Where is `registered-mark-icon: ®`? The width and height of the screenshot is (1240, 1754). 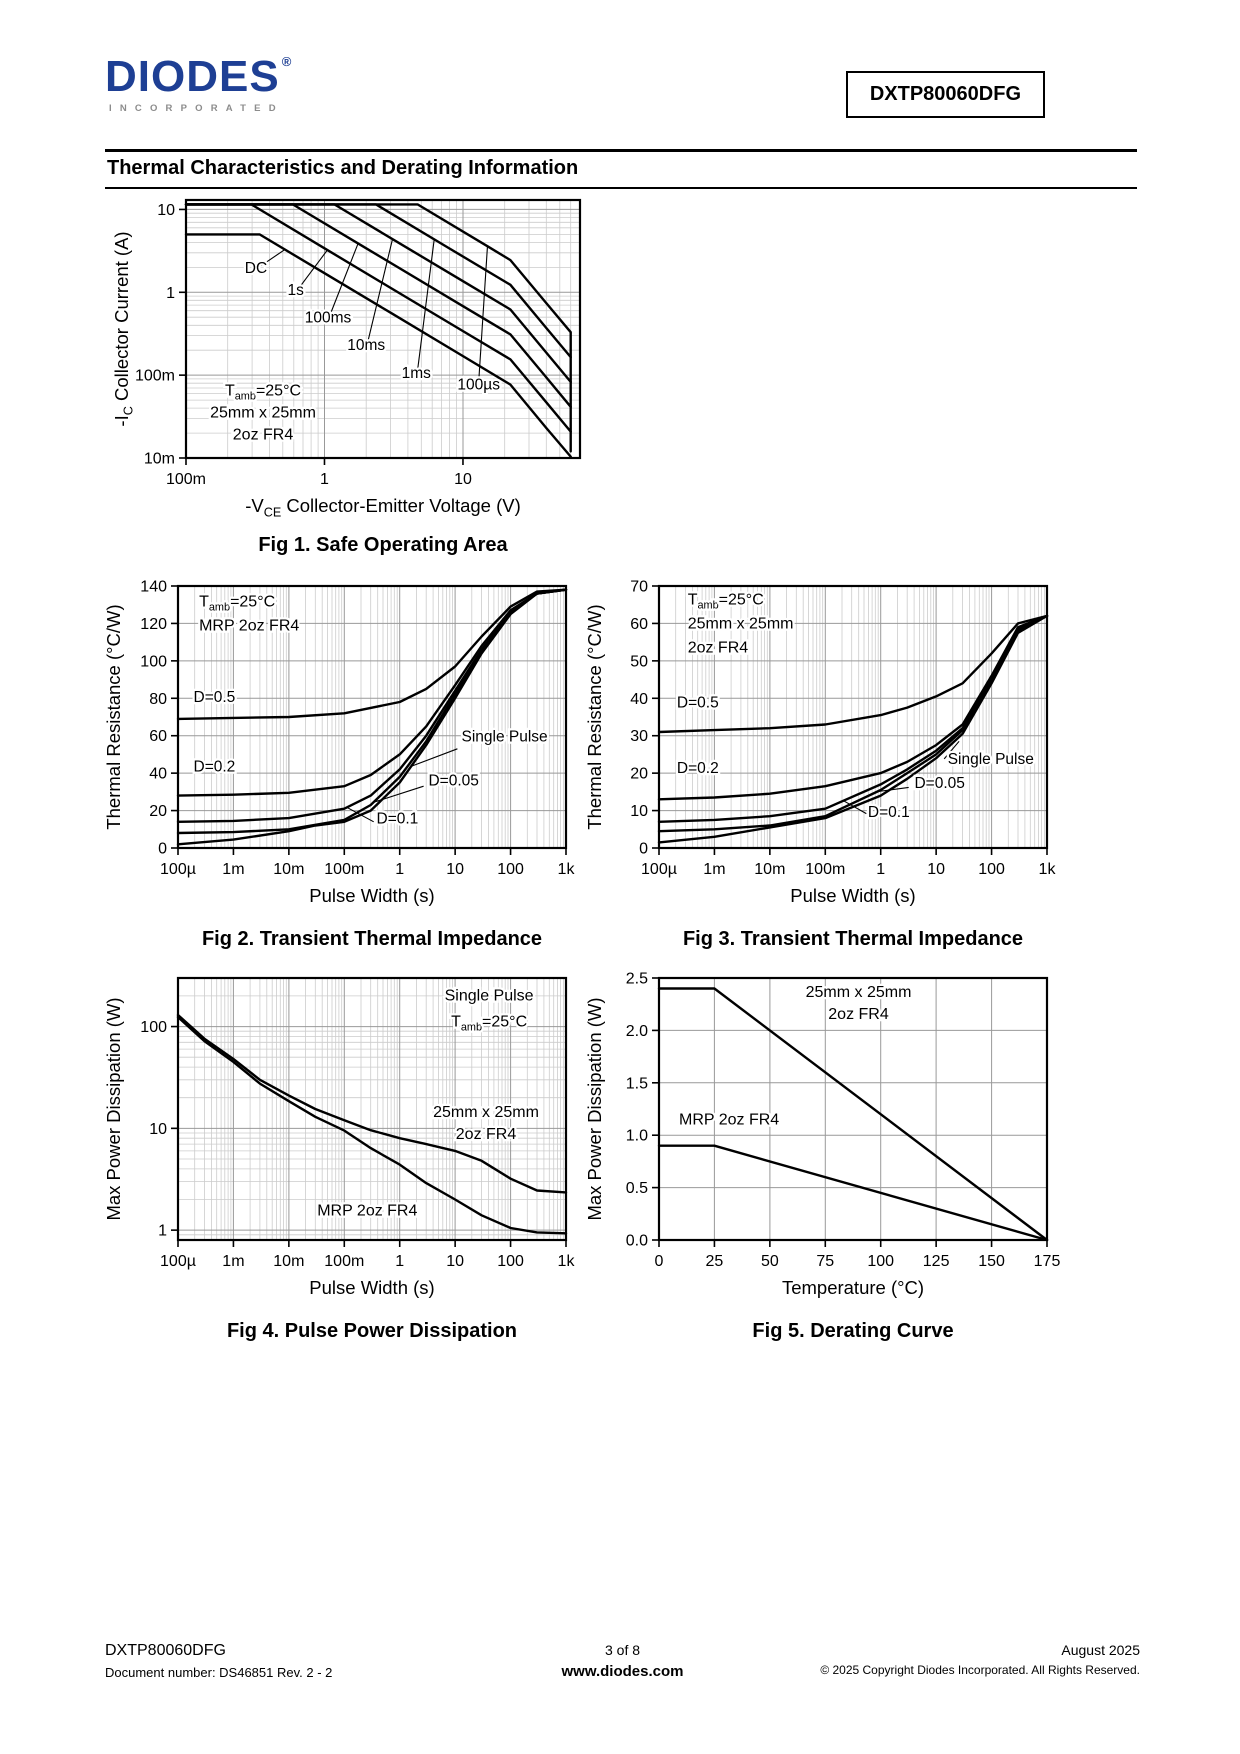
registered-mark-icon: ® is located at coordinates (287, 61).